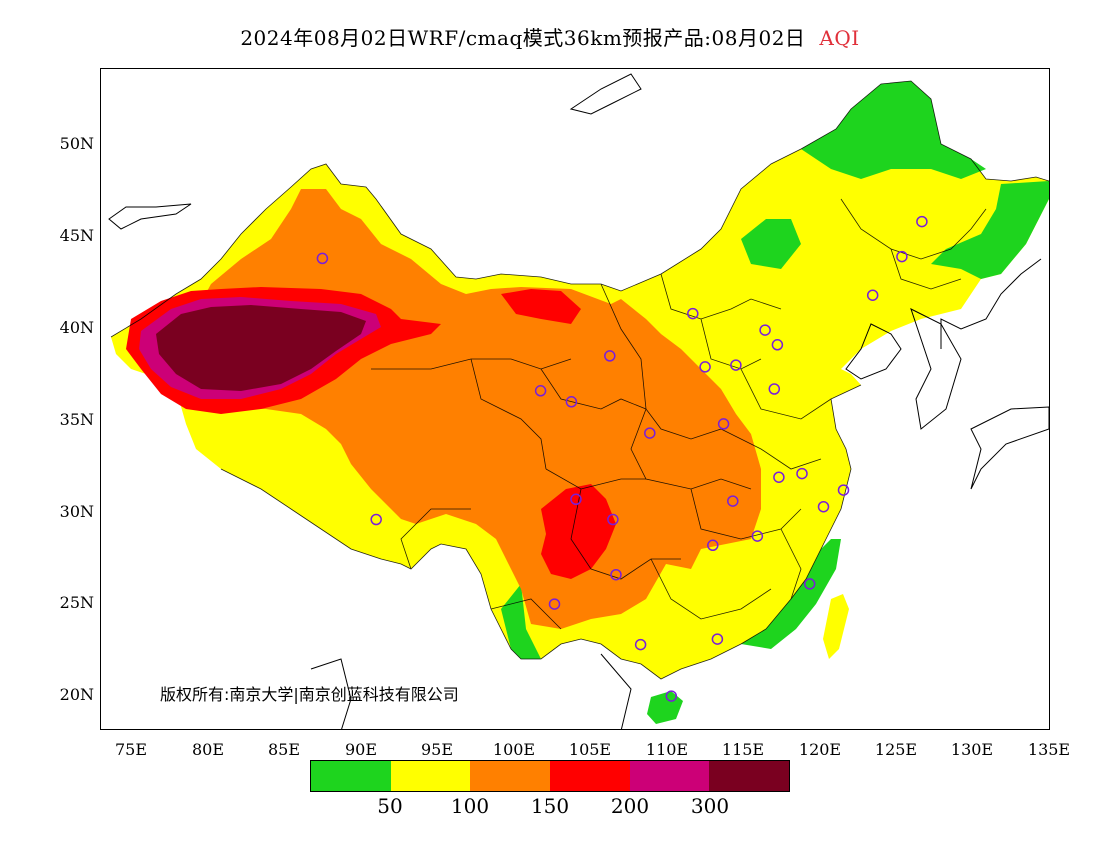 Image resolution: width=1100 pixels, height=850 pixels. I want to click on lon-label-90e: 90E, so click(361, 749).